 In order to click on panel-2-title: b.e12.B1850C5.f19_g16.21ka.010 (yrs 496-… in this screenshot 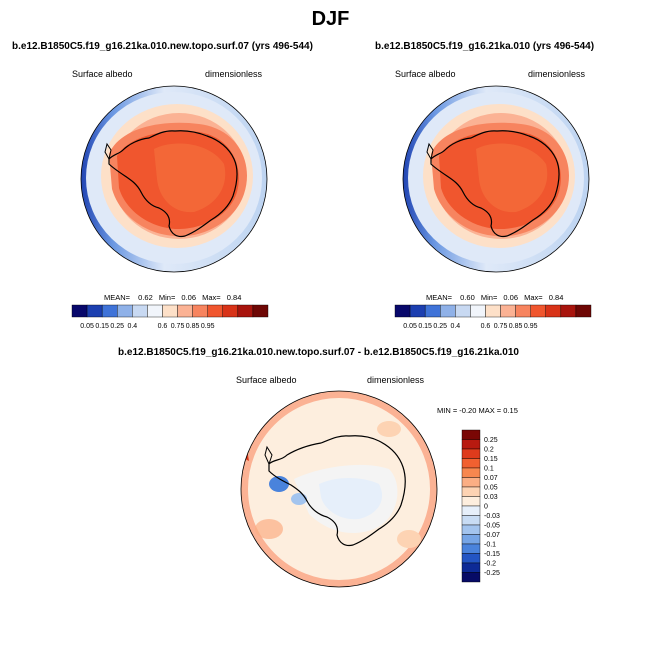, I will do `click(485, 46)`.